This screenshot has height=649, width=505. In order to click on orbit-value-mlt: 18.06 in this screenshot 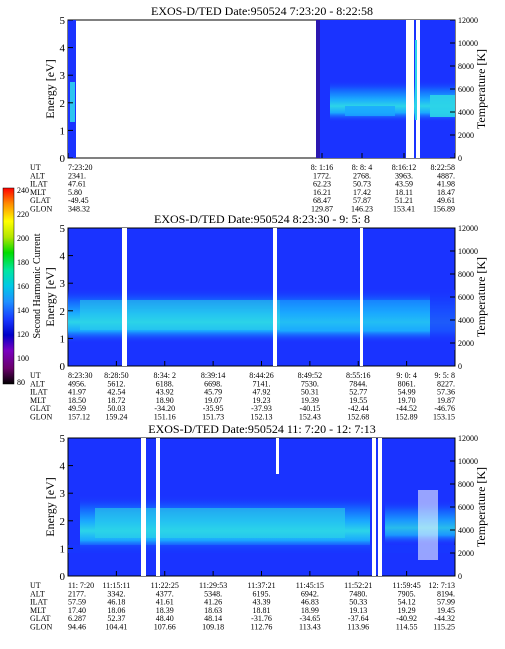, I will do `click(116, 610)`.